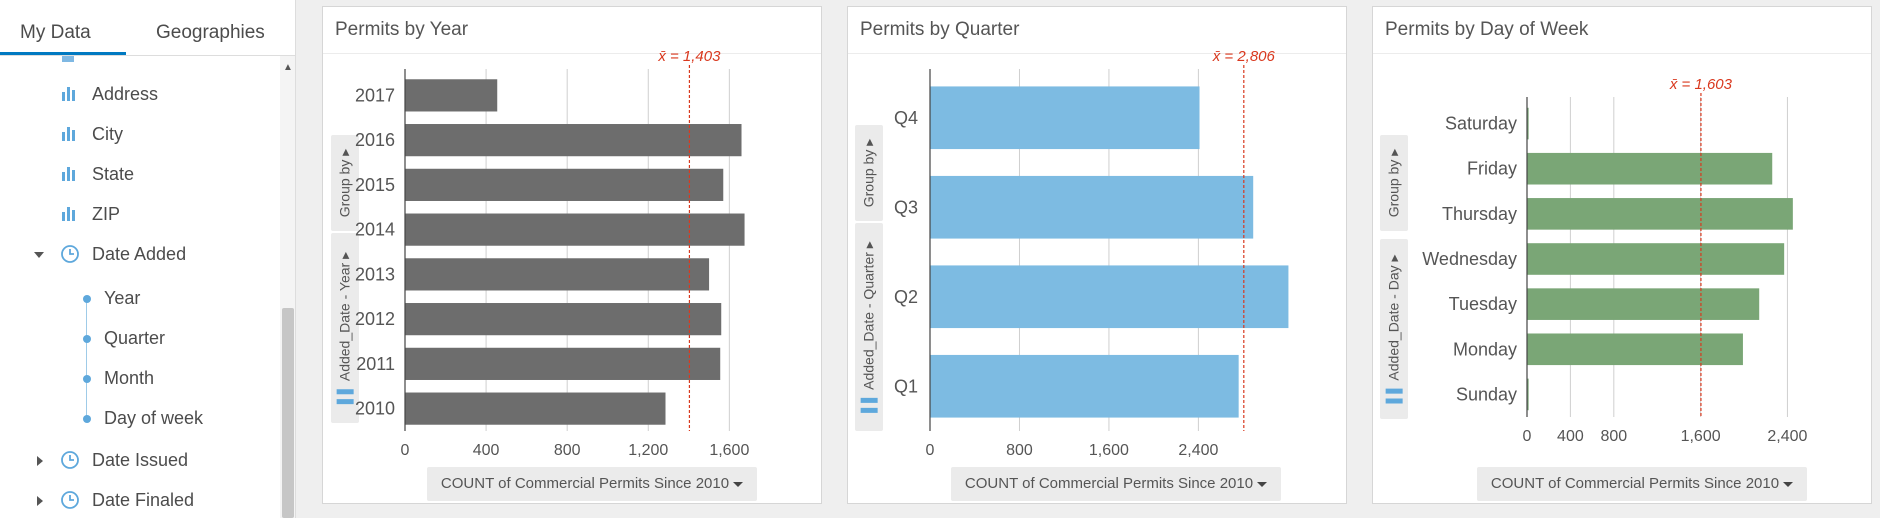 The image size is (1880, 518). I want to click on category-label: 2014, so click(375, 230).